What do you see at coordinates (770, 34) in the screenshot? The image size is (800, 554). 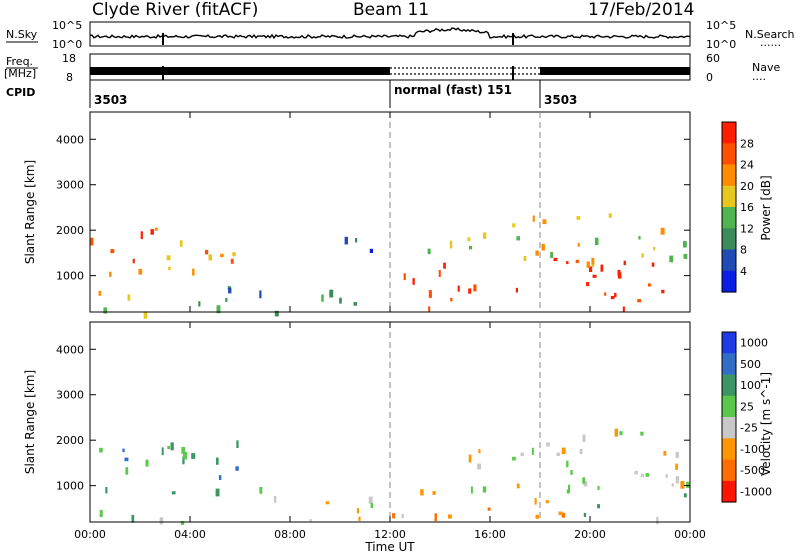 I see `nsearch-label: N.Search` at bounding box center [770, 34].